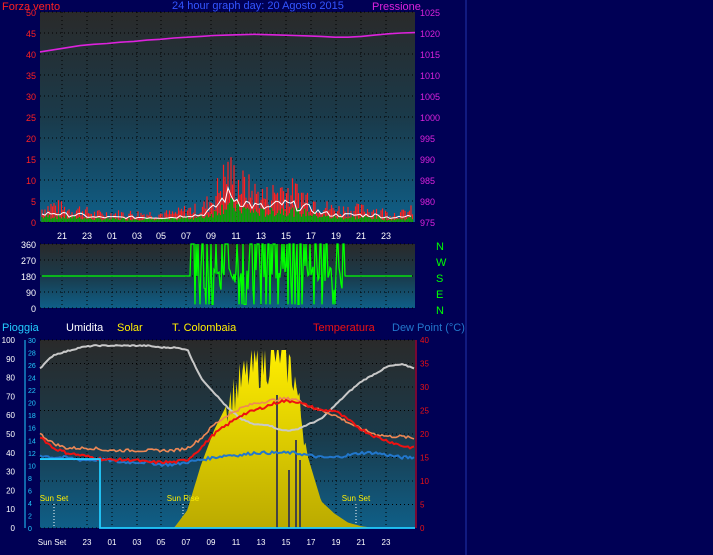 The width and height of the screenshot is (713, 555). I want to click on bottom-x-tick-label: 17, so click(311, 542).